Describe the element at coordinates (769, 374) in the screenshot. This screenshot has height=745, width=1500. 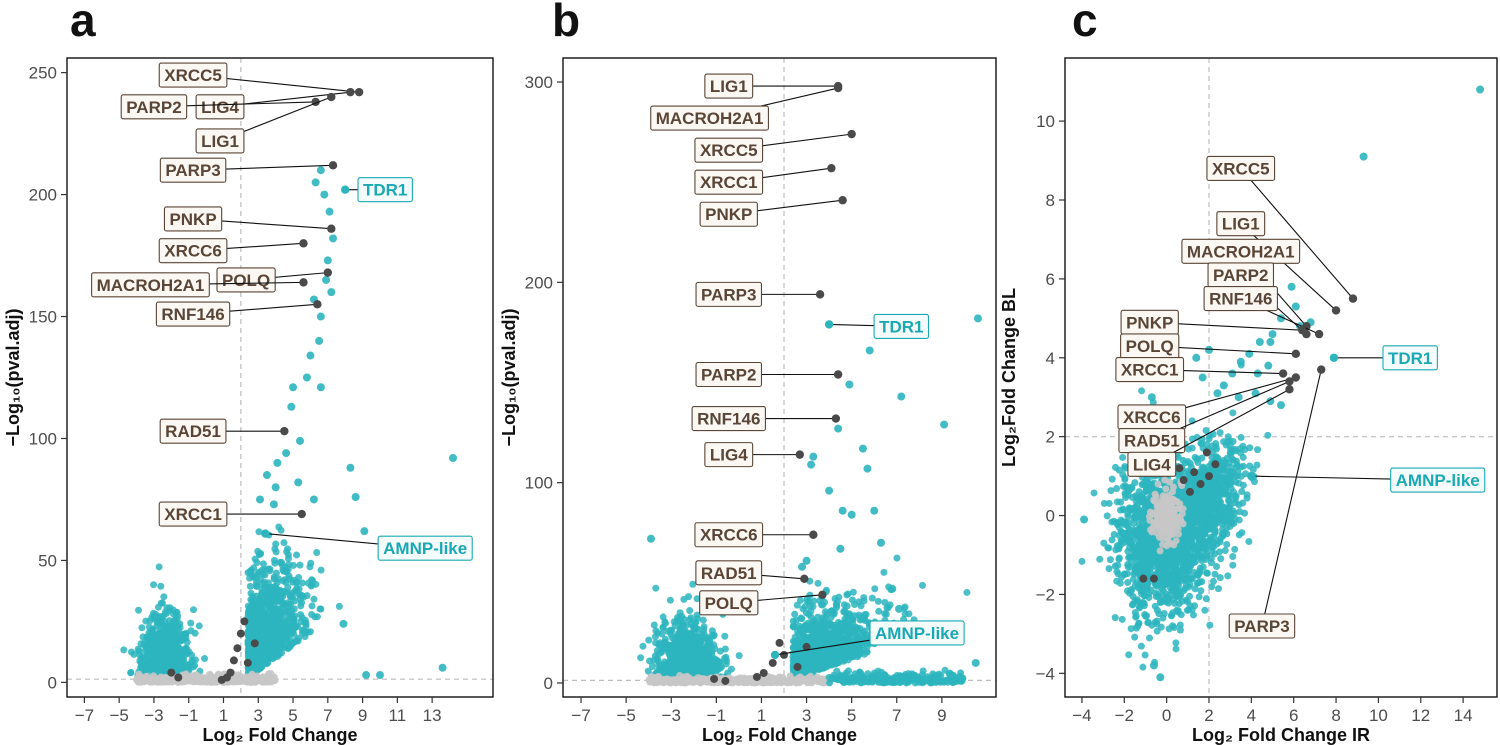
I see `gene-label-parp2: PARP2` at that location.